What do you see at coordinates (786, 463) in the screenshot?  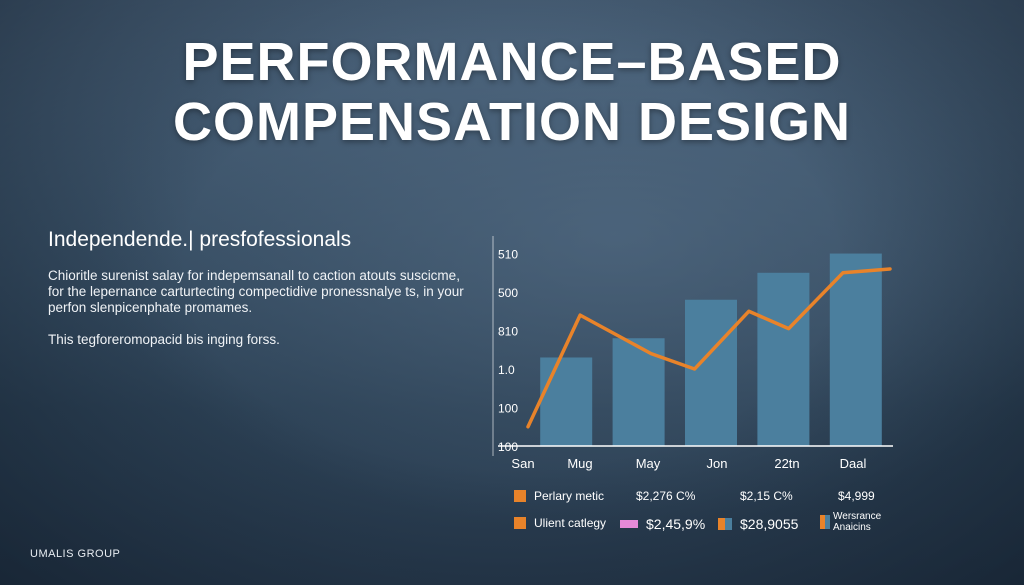 I see `x-tick-label-22tn: 22tn` at bounding box center [786, 463].